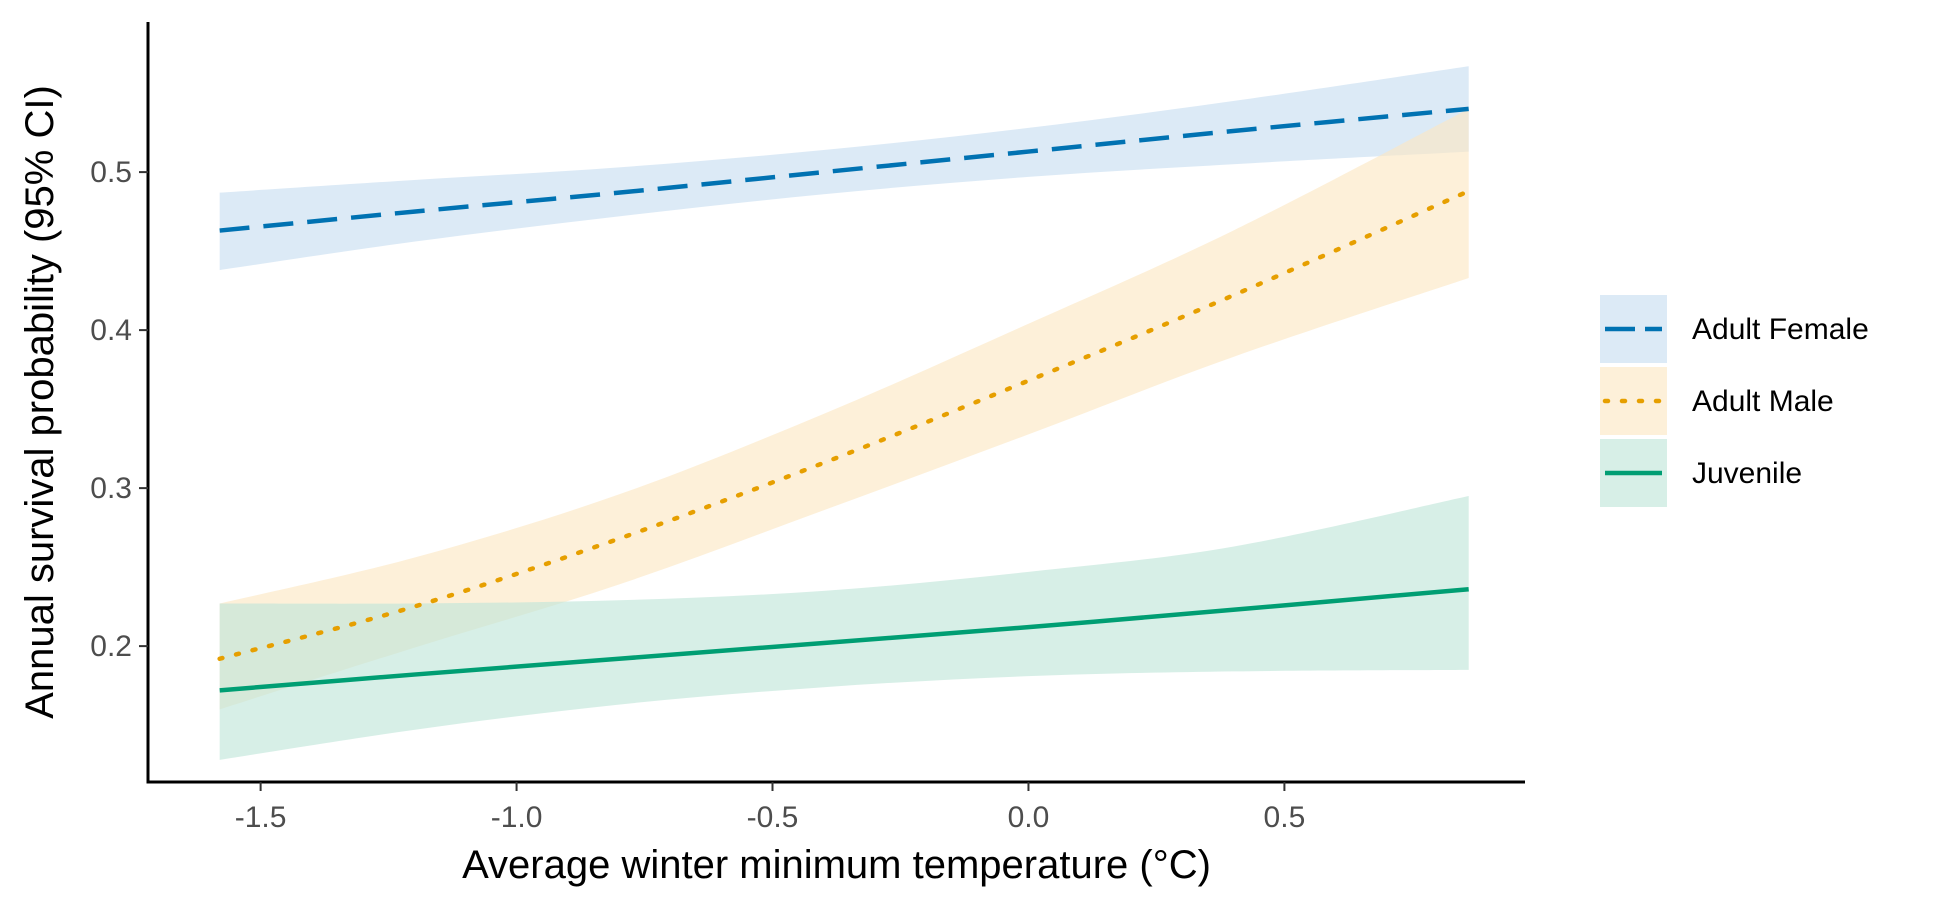  I want to click on legend-item-juvenile: Juvenile, so click(1701, 473).